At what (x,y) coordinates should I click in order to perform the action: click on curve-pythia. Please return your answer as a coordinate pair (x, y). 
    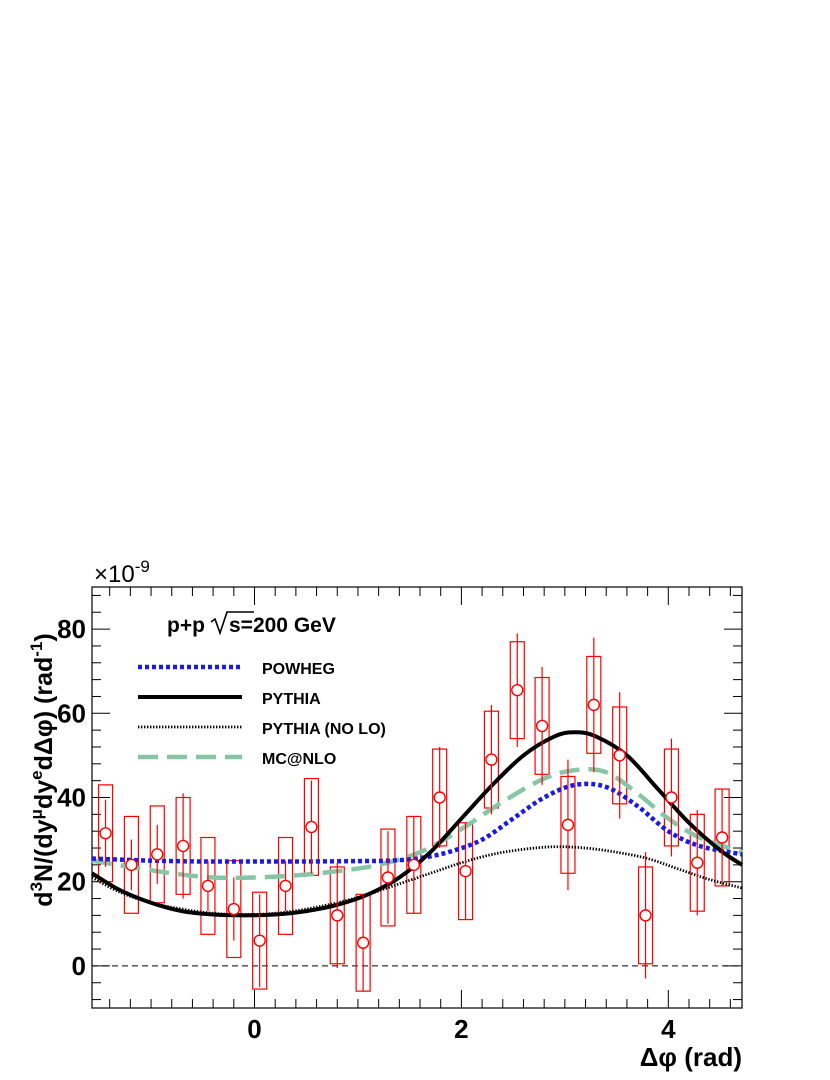
    Looking at the image, I should click on (417, 824).